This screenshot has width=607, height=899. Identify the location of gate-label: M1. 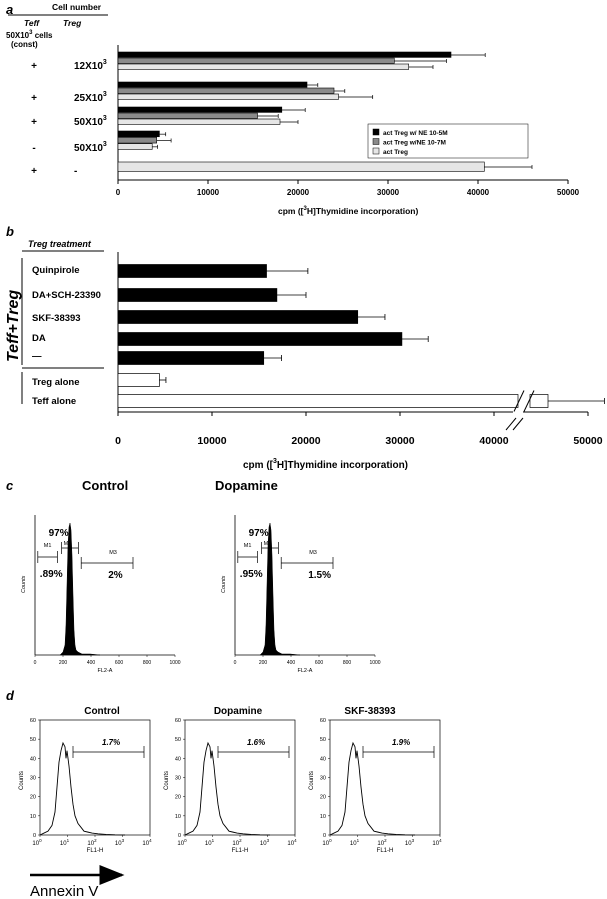
(48, 546).